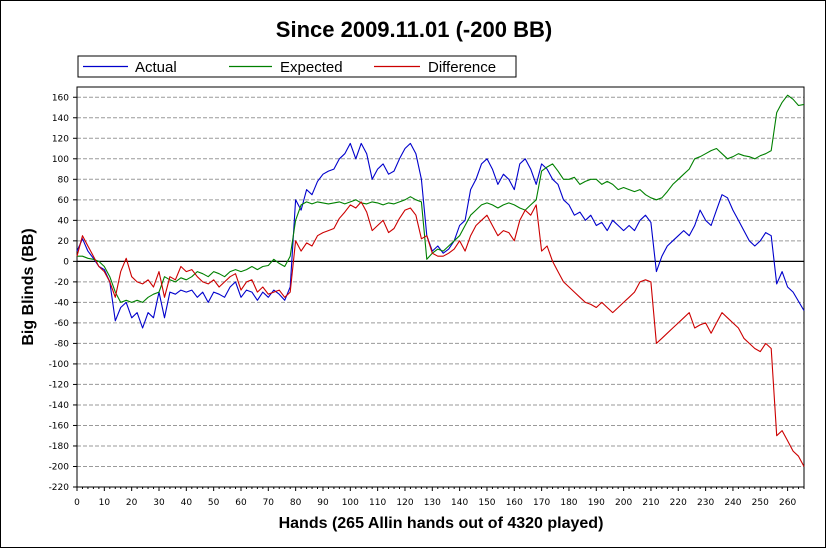 The height and width of the screenshot is (549, 826). I want to click on x-tick-label: 130, so click(432, 503).